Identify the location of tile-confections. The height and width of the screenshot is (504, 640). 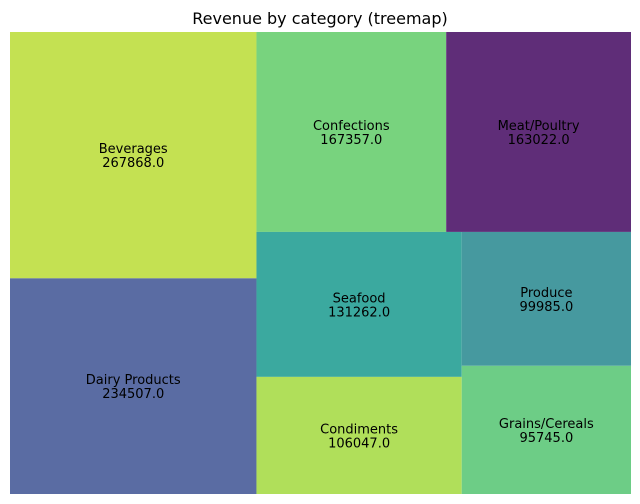
(351, 132).